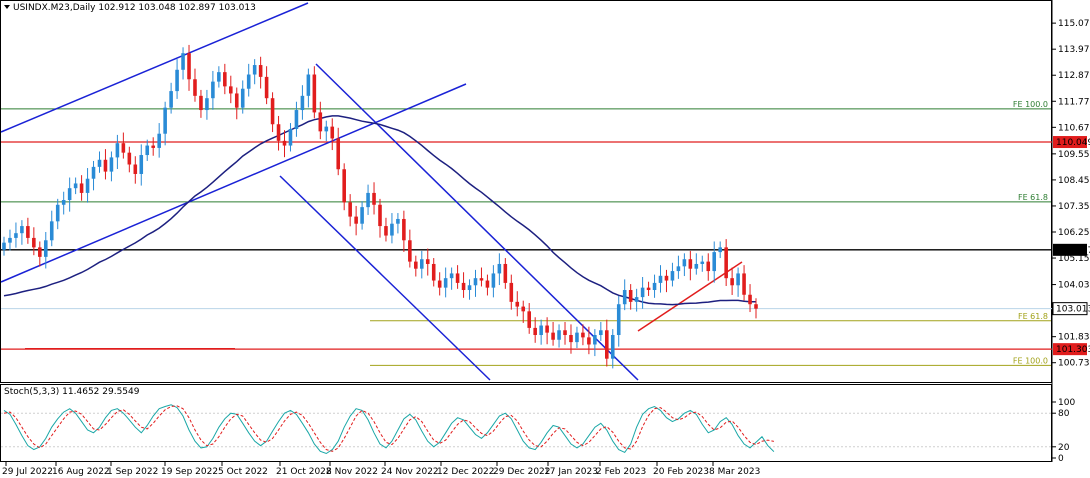 The width and height of the screenshot is (1090, 478). I want to click on date-tick-label: 8 Nov 2022, so click(352, 472).